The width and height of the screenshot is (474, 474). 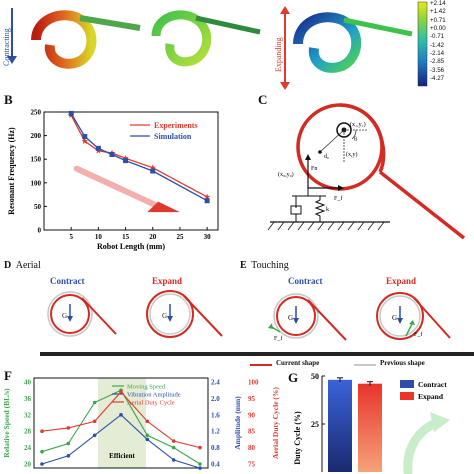 What do you see at coordinates (36, 136) in the screenshot?
I see `y-tick-label: 200` at bounding box center [36, 136].